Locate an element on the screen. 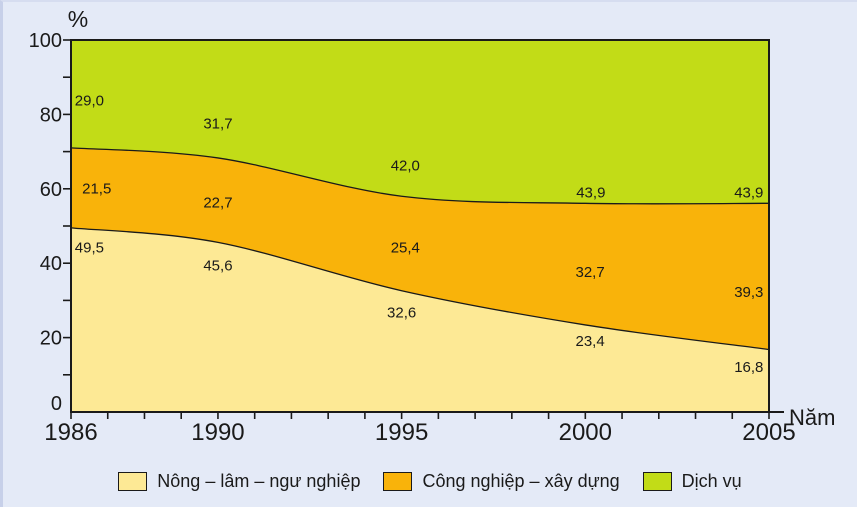 Image resolution: width=857 pixels, height=507 pixels. value-label: 45,6 is located at coordinates (217, 265).